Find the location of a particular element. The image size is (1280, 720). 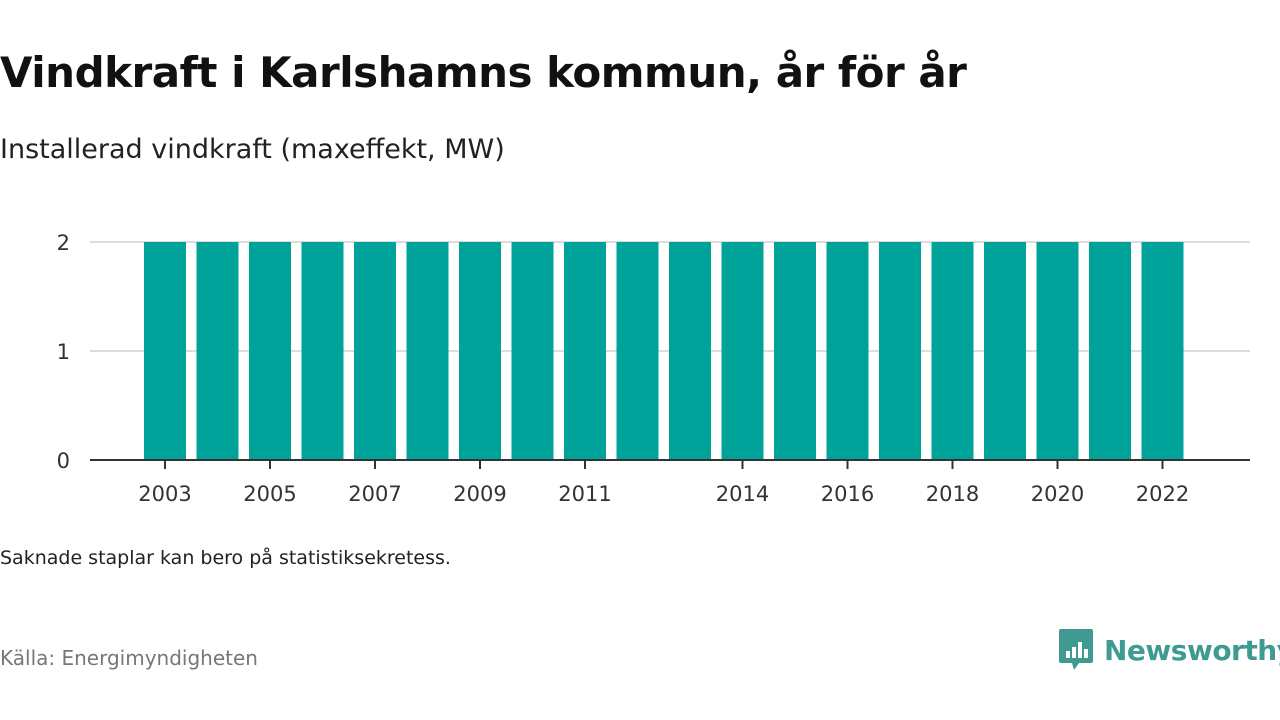

x-tick-label-2005: 2005 is located at coordinates (269, 494).